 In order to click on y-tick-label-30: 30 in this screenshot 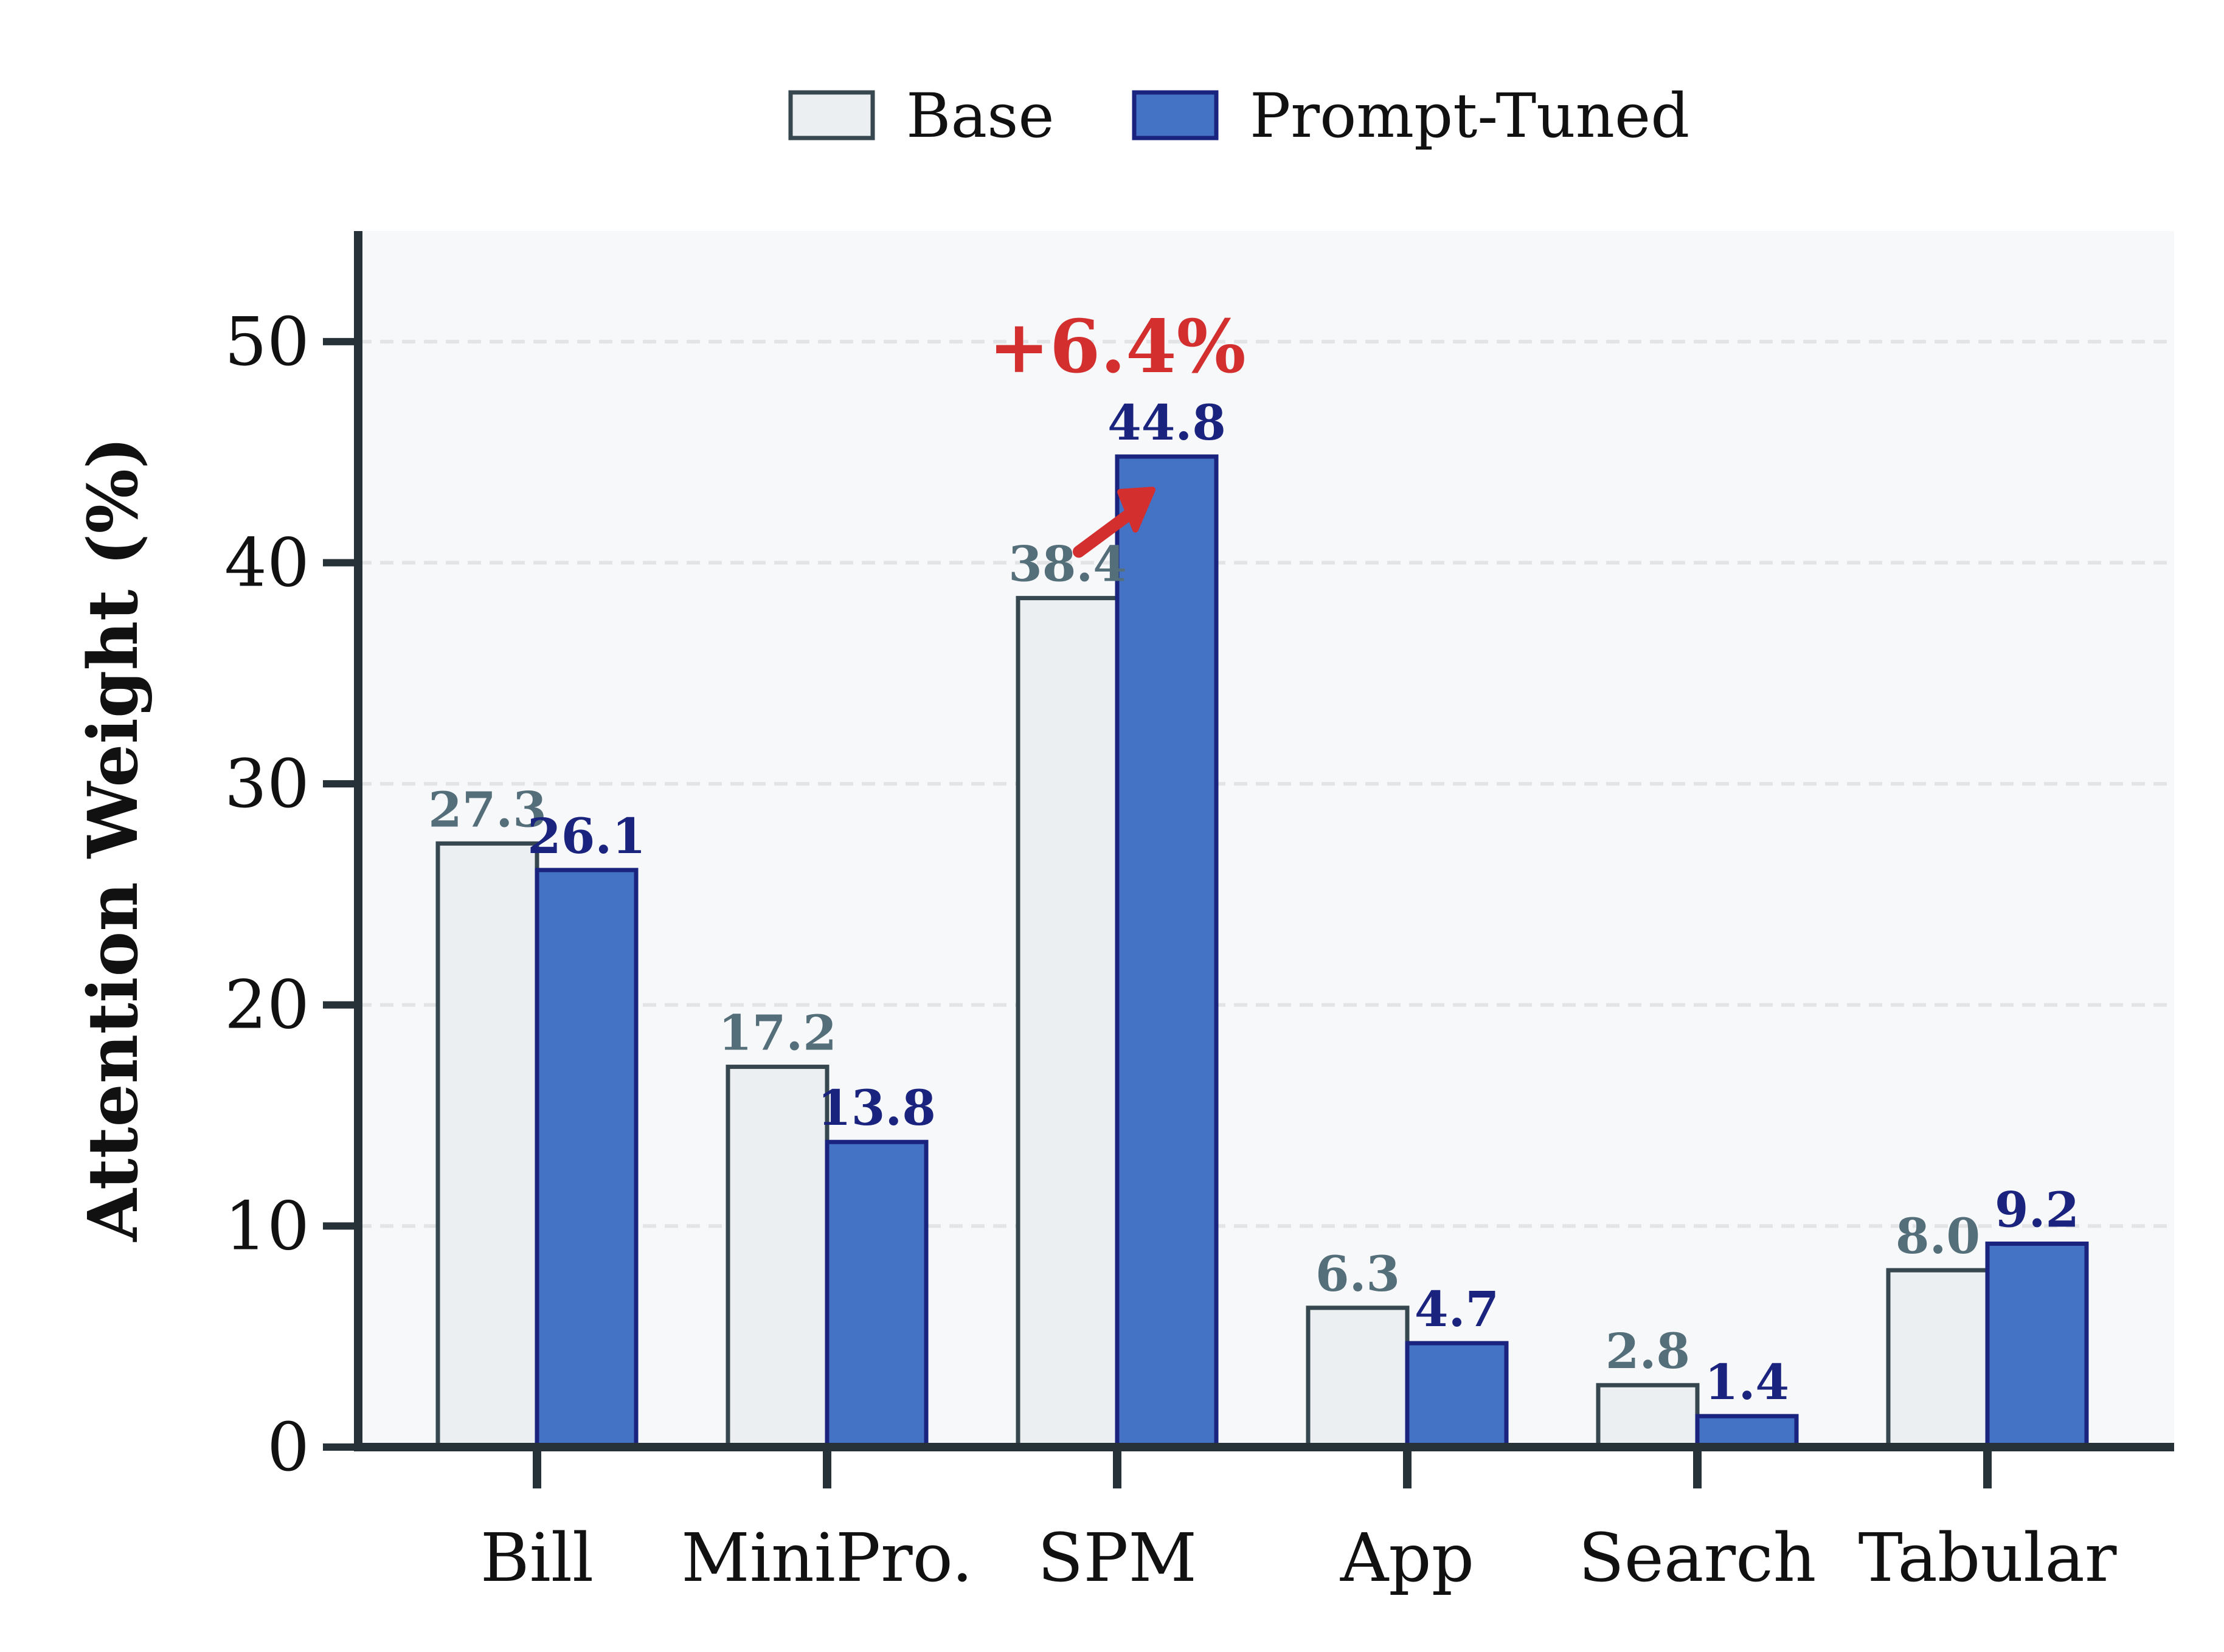, I will do `click(267, 784)`.